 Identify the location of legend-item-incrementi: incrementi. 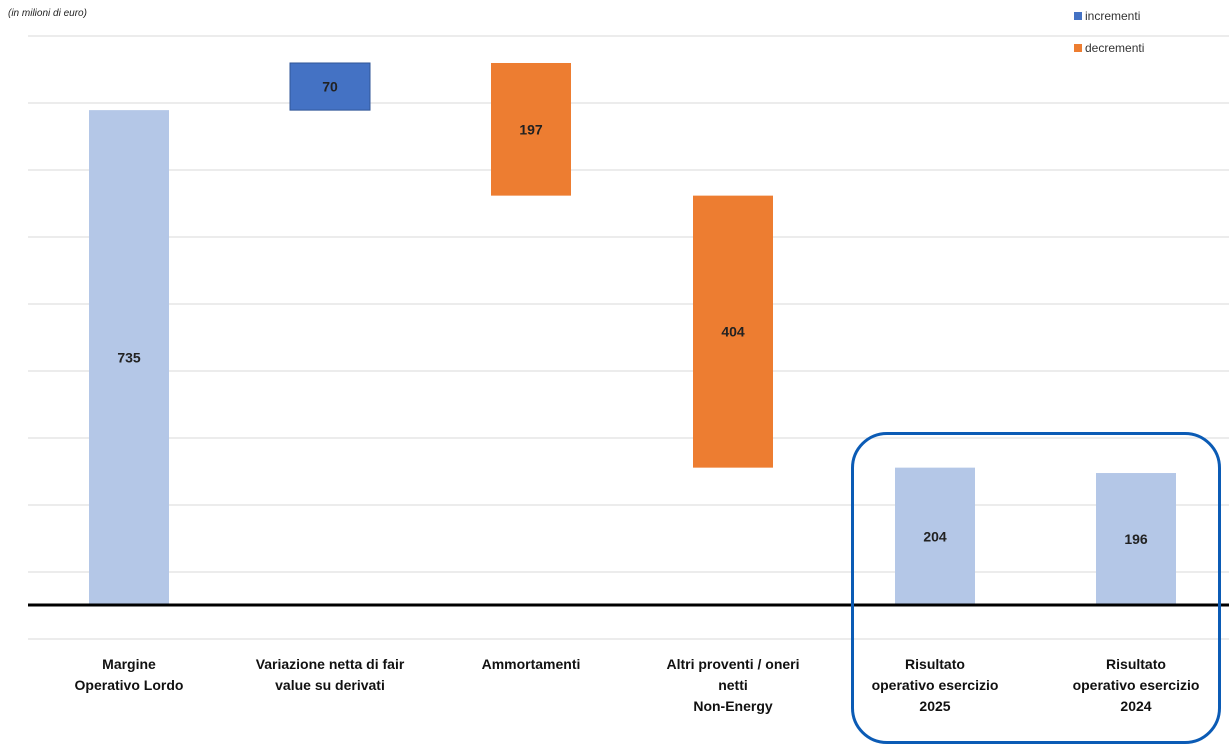
(1109, 16).